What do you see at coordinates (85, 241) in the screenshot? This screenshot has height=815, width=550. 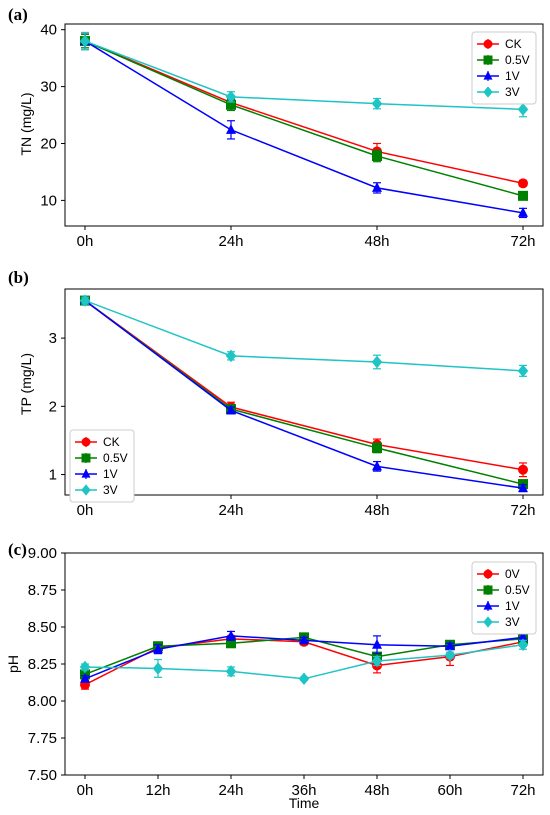 I see `x-tick-label-a: 0h` at bounding box center [85, 241].